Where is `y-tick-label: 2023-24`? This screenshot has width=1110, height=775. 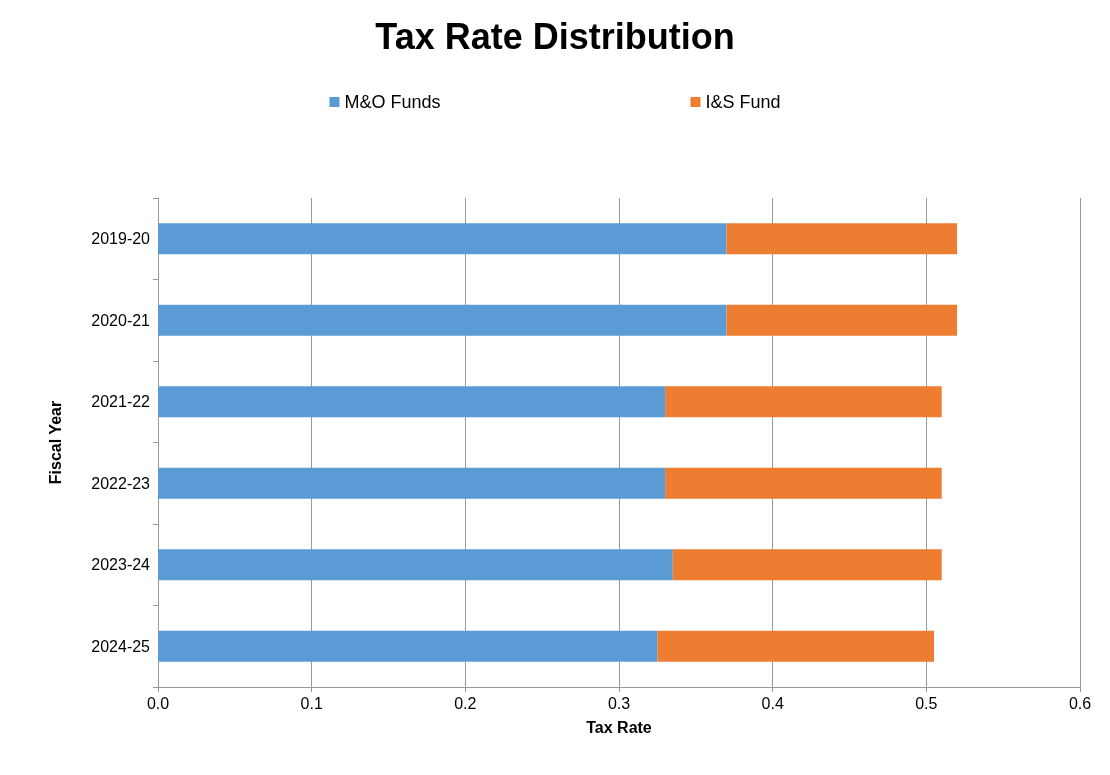 y-tick-label: 2023-24 is located at coordinates (121, 565).